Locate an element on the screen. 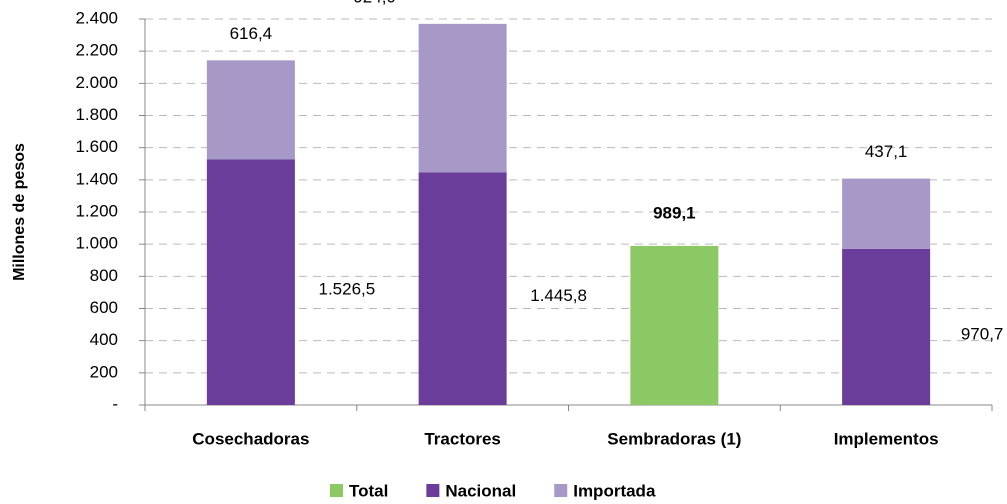 Image resolution: width=1007 pixels, height=504 pixels. y-tick-label: 1.600 is located at coordinates (96, 146).